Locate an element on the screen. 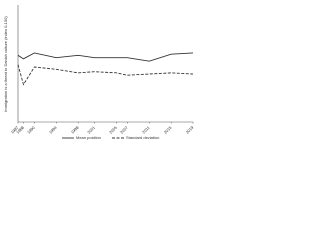 The height and width of the screenshot is (240, 320). x-tick-label: 2007 is located at coordinates (124, 129).